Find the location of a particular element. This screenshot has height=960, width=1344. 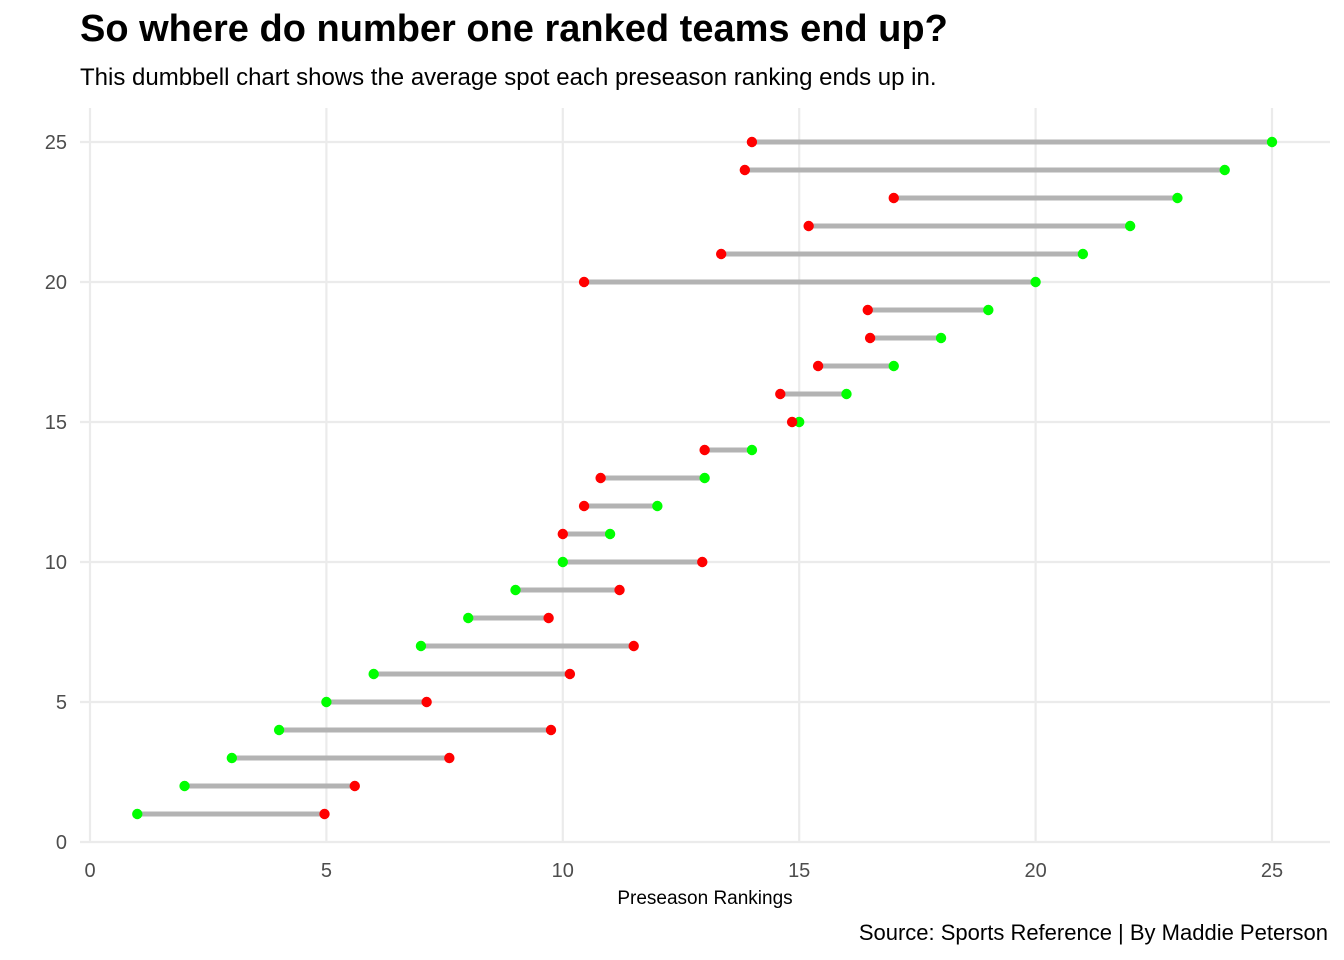

x-tick-label: 0 is located at coordinates (89, 871).